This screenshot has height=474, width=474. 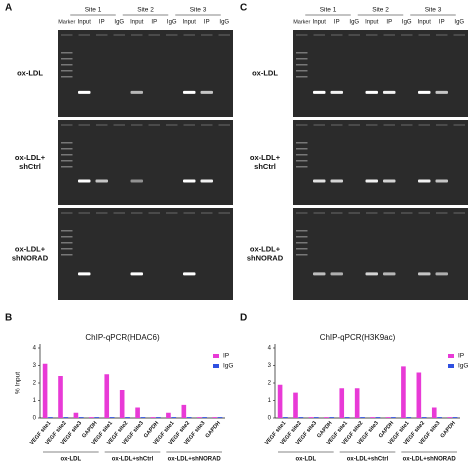 I want to click on panel-letter: D, so click(x=243, y=318).